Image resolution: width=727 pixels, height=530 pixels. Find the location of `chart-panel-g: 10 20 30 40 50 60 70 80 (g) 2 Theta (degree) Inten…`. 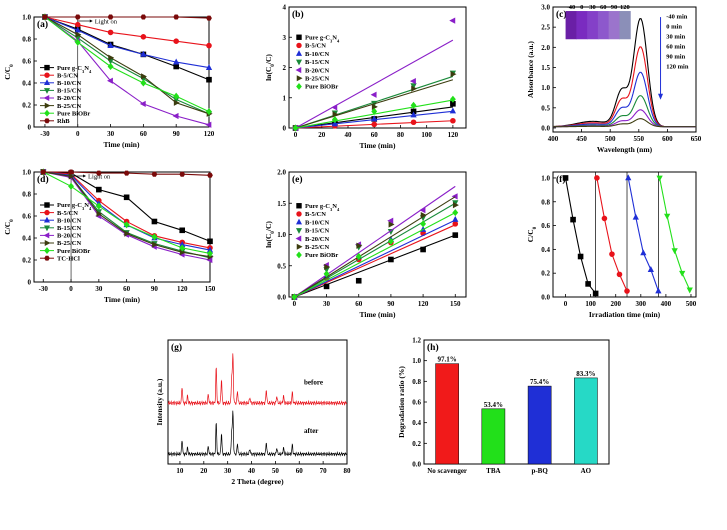

chart-panel-g: 10 20 30 40 50 60 70 80 (g) 2 Theta (degree) Inten… is located at coordinates (253, 412).